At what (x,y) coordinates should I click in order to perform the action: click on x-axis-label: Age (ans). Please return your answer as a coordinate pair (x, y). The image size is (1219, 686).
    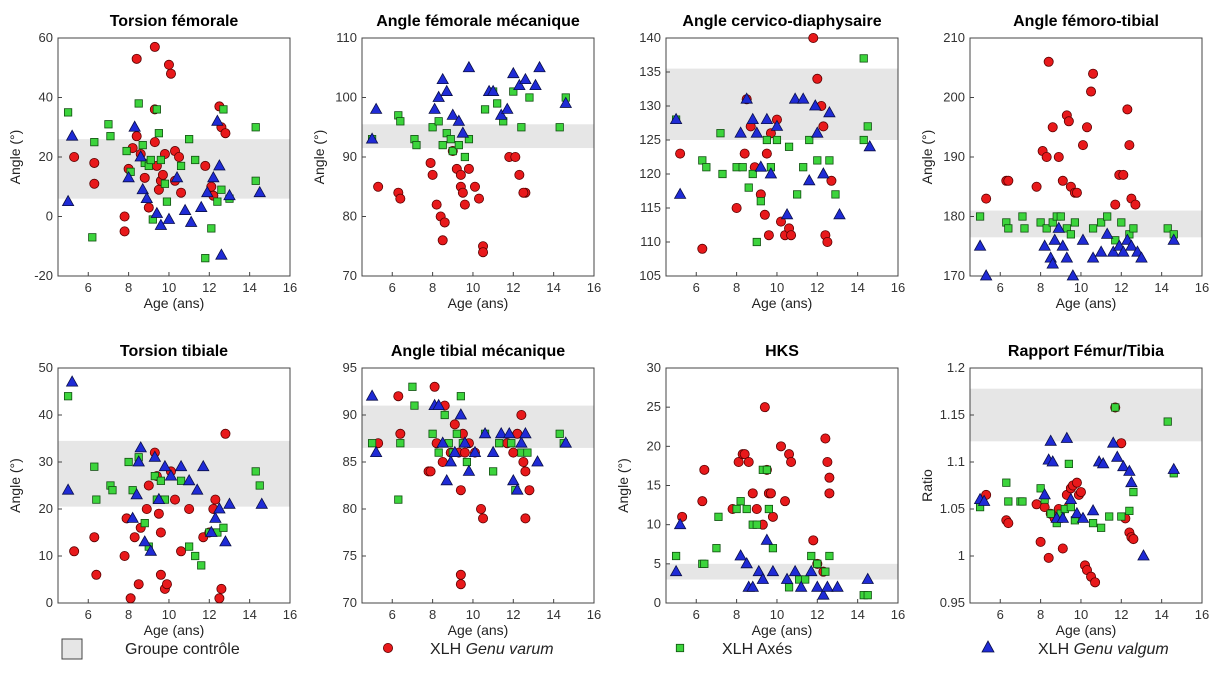
    Looking at the image, I should click on (478, 303).